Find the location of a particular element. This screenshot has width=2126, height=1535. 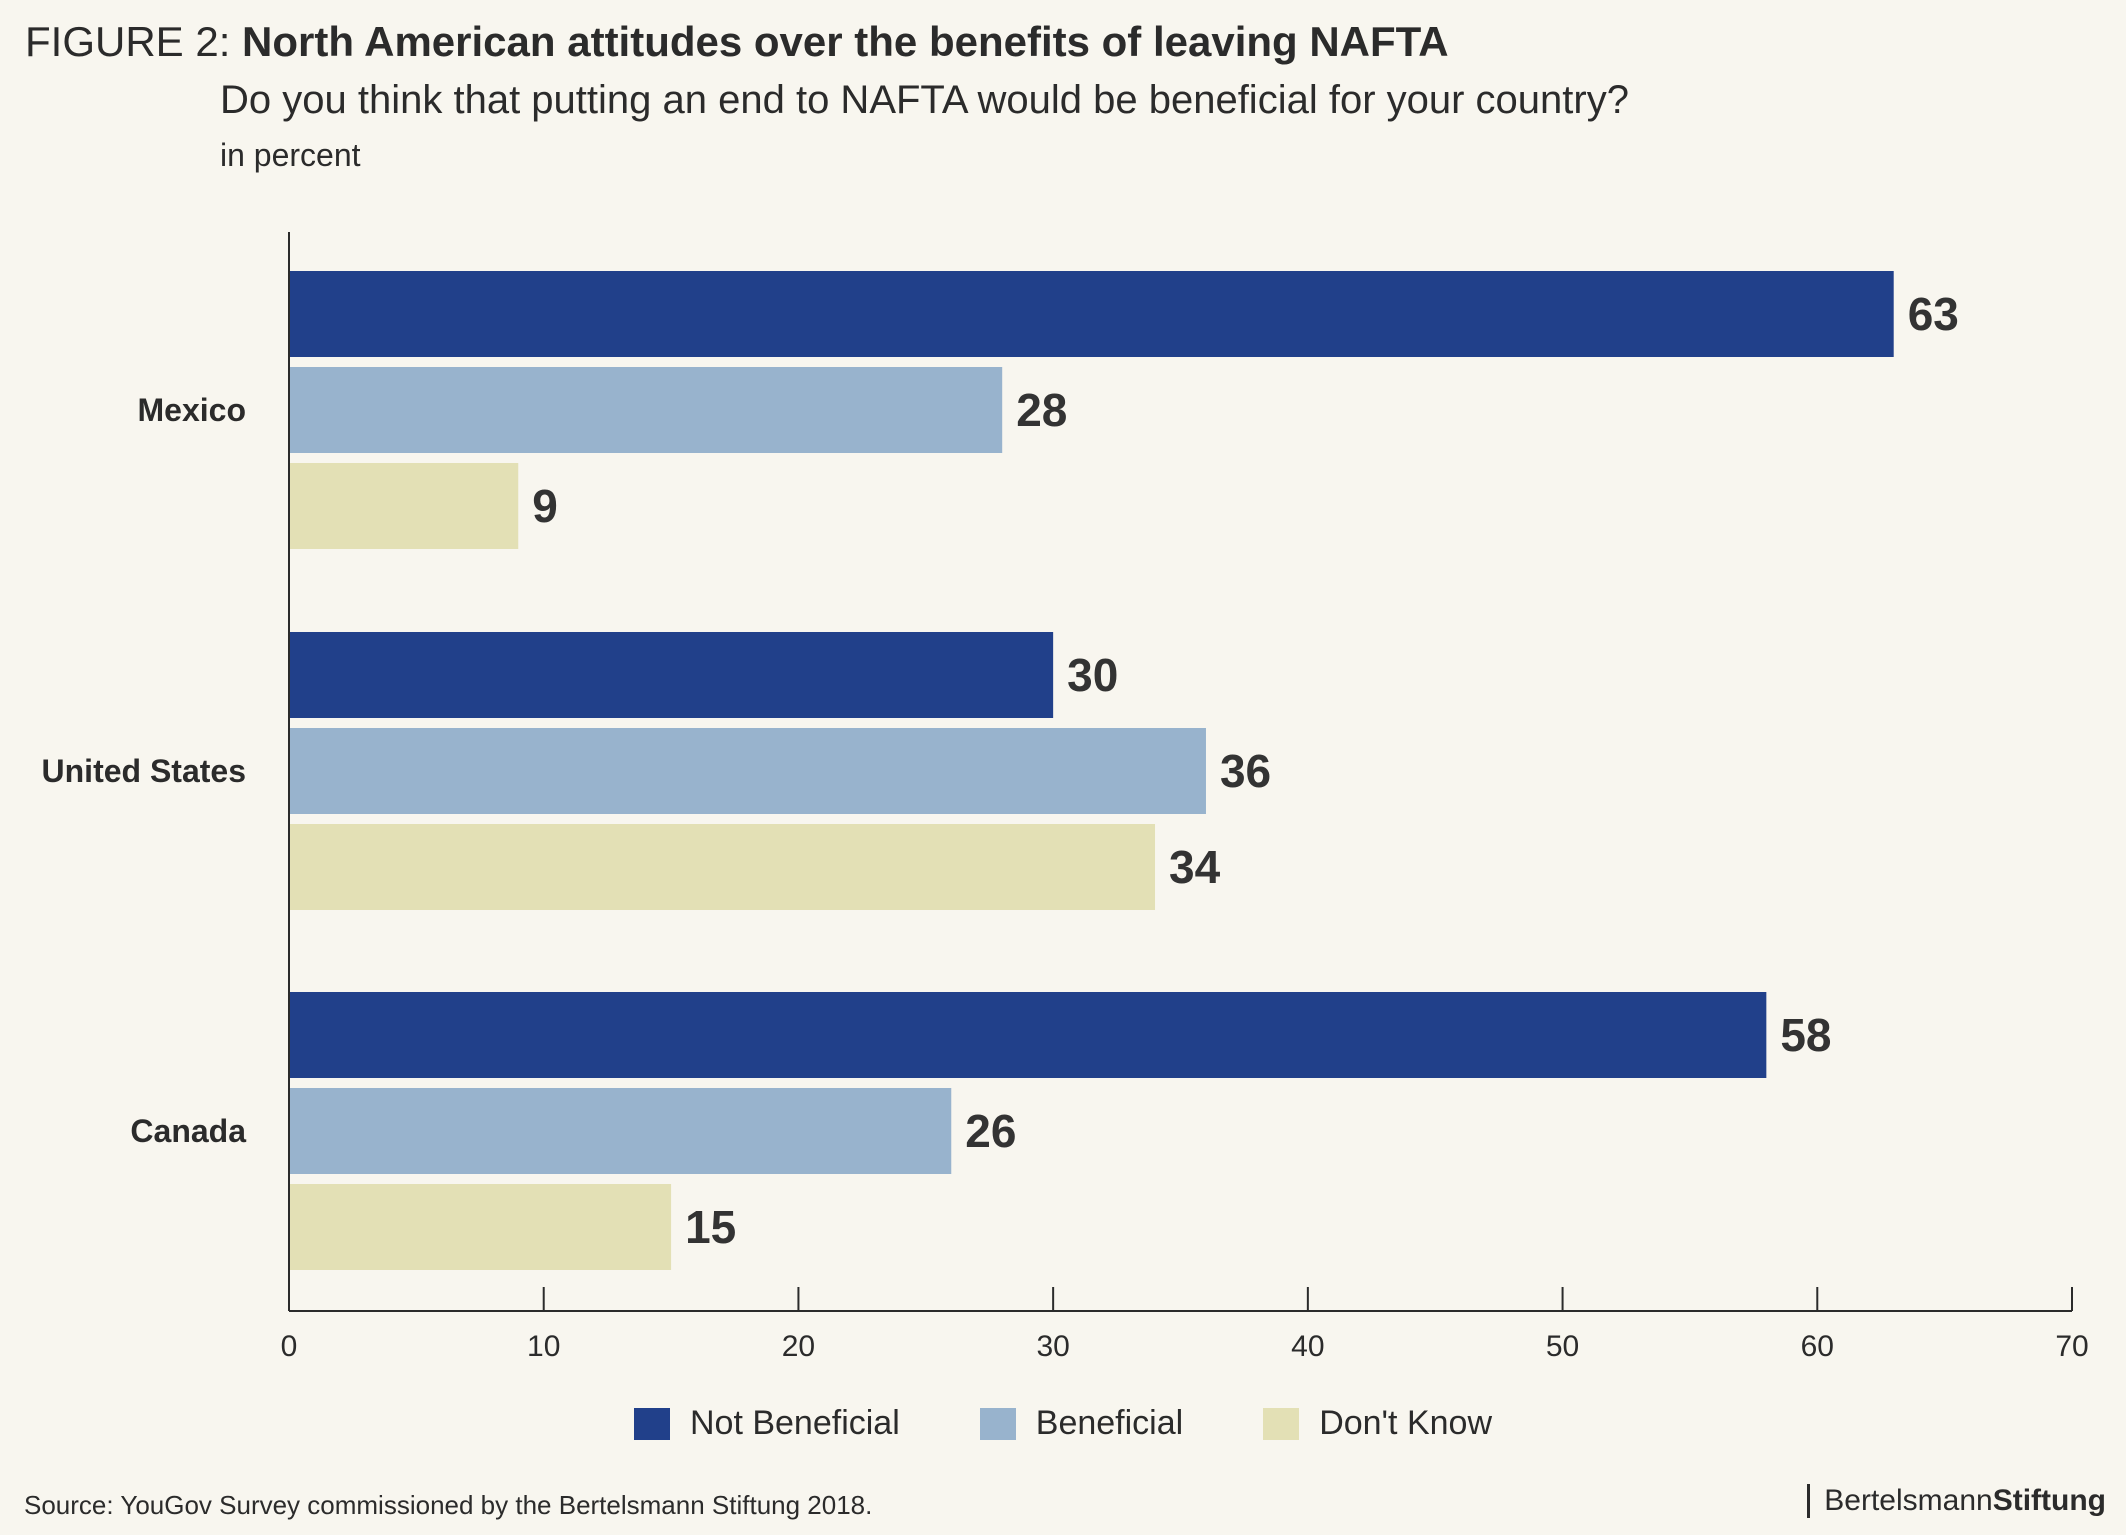

brand-regular: Bertelsmann is located at coordinates (1908, 1500).